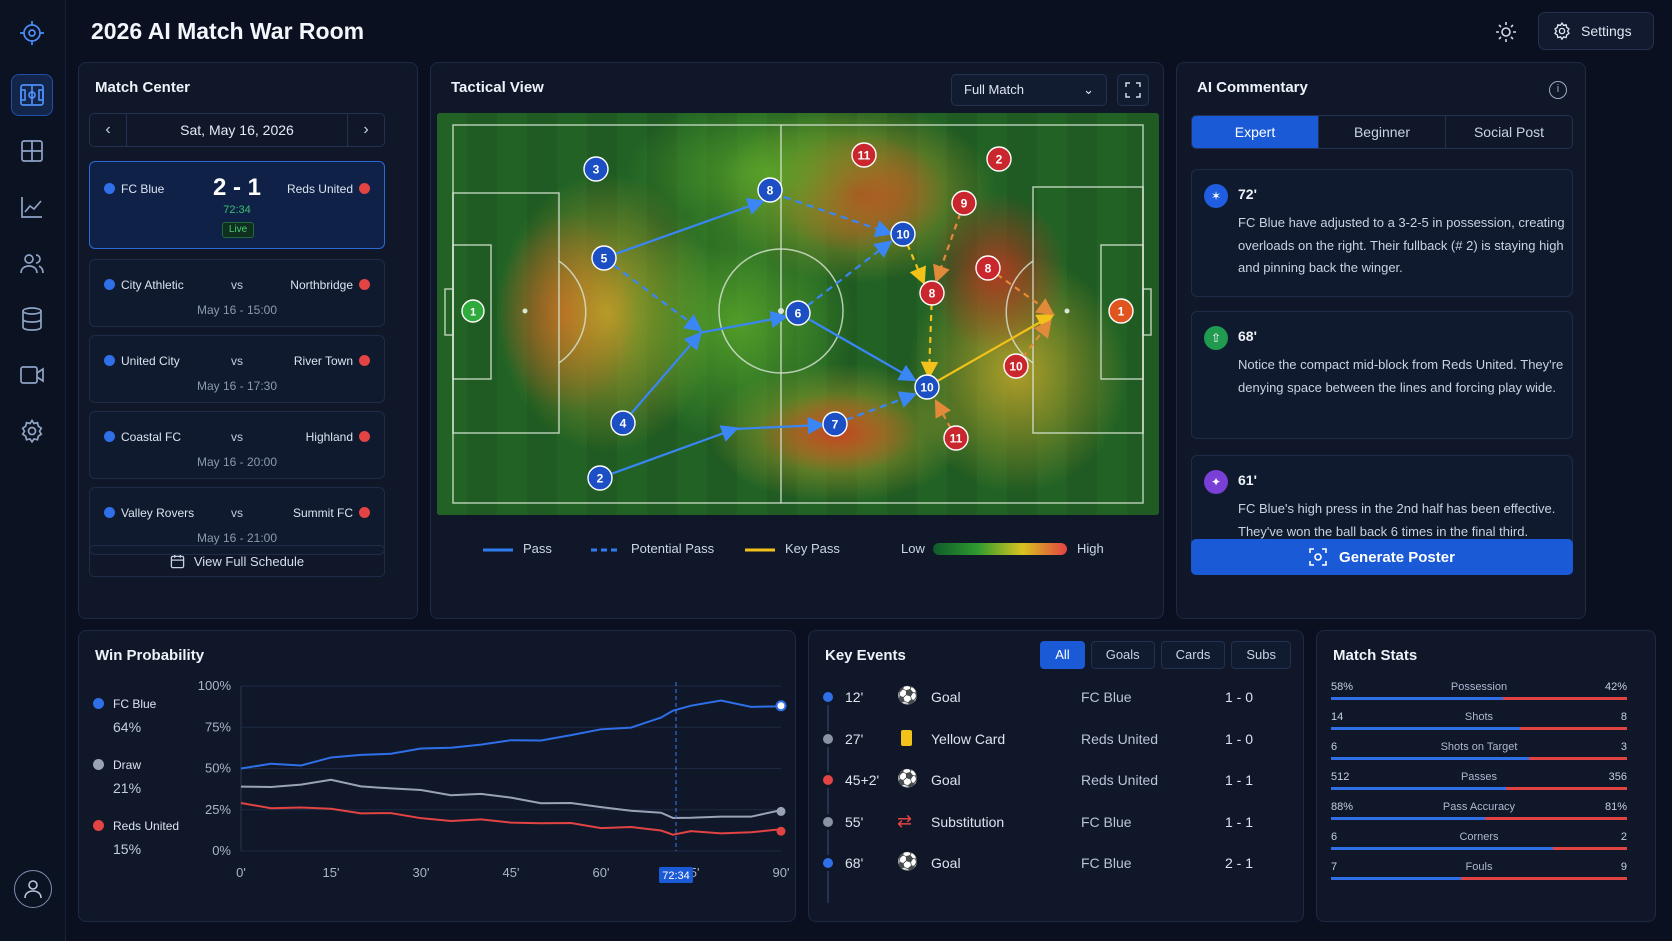  I want to click on tab-cards: Cards, so click(1193, 655).